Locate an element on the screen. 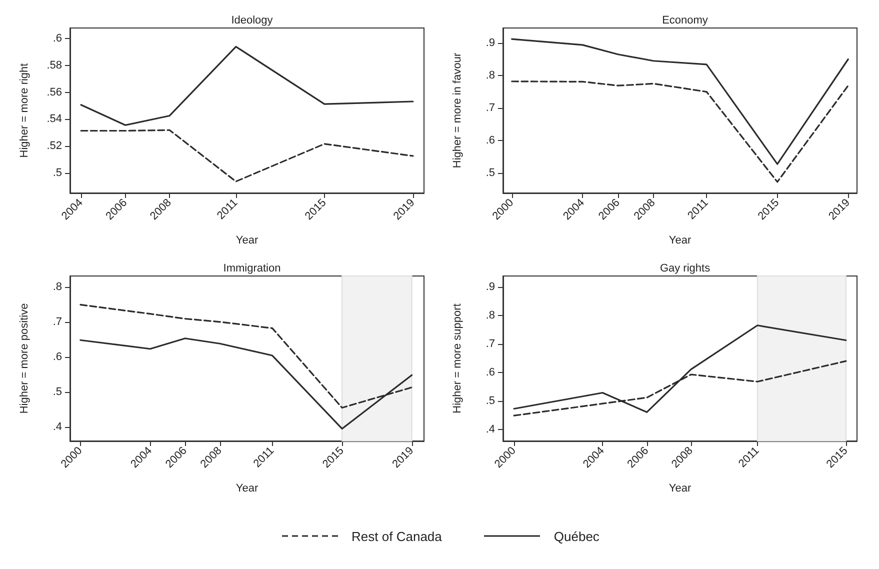 This screenshot has height=569, width=879. y-tick-label: .54 is located at coordinates (54, 119).